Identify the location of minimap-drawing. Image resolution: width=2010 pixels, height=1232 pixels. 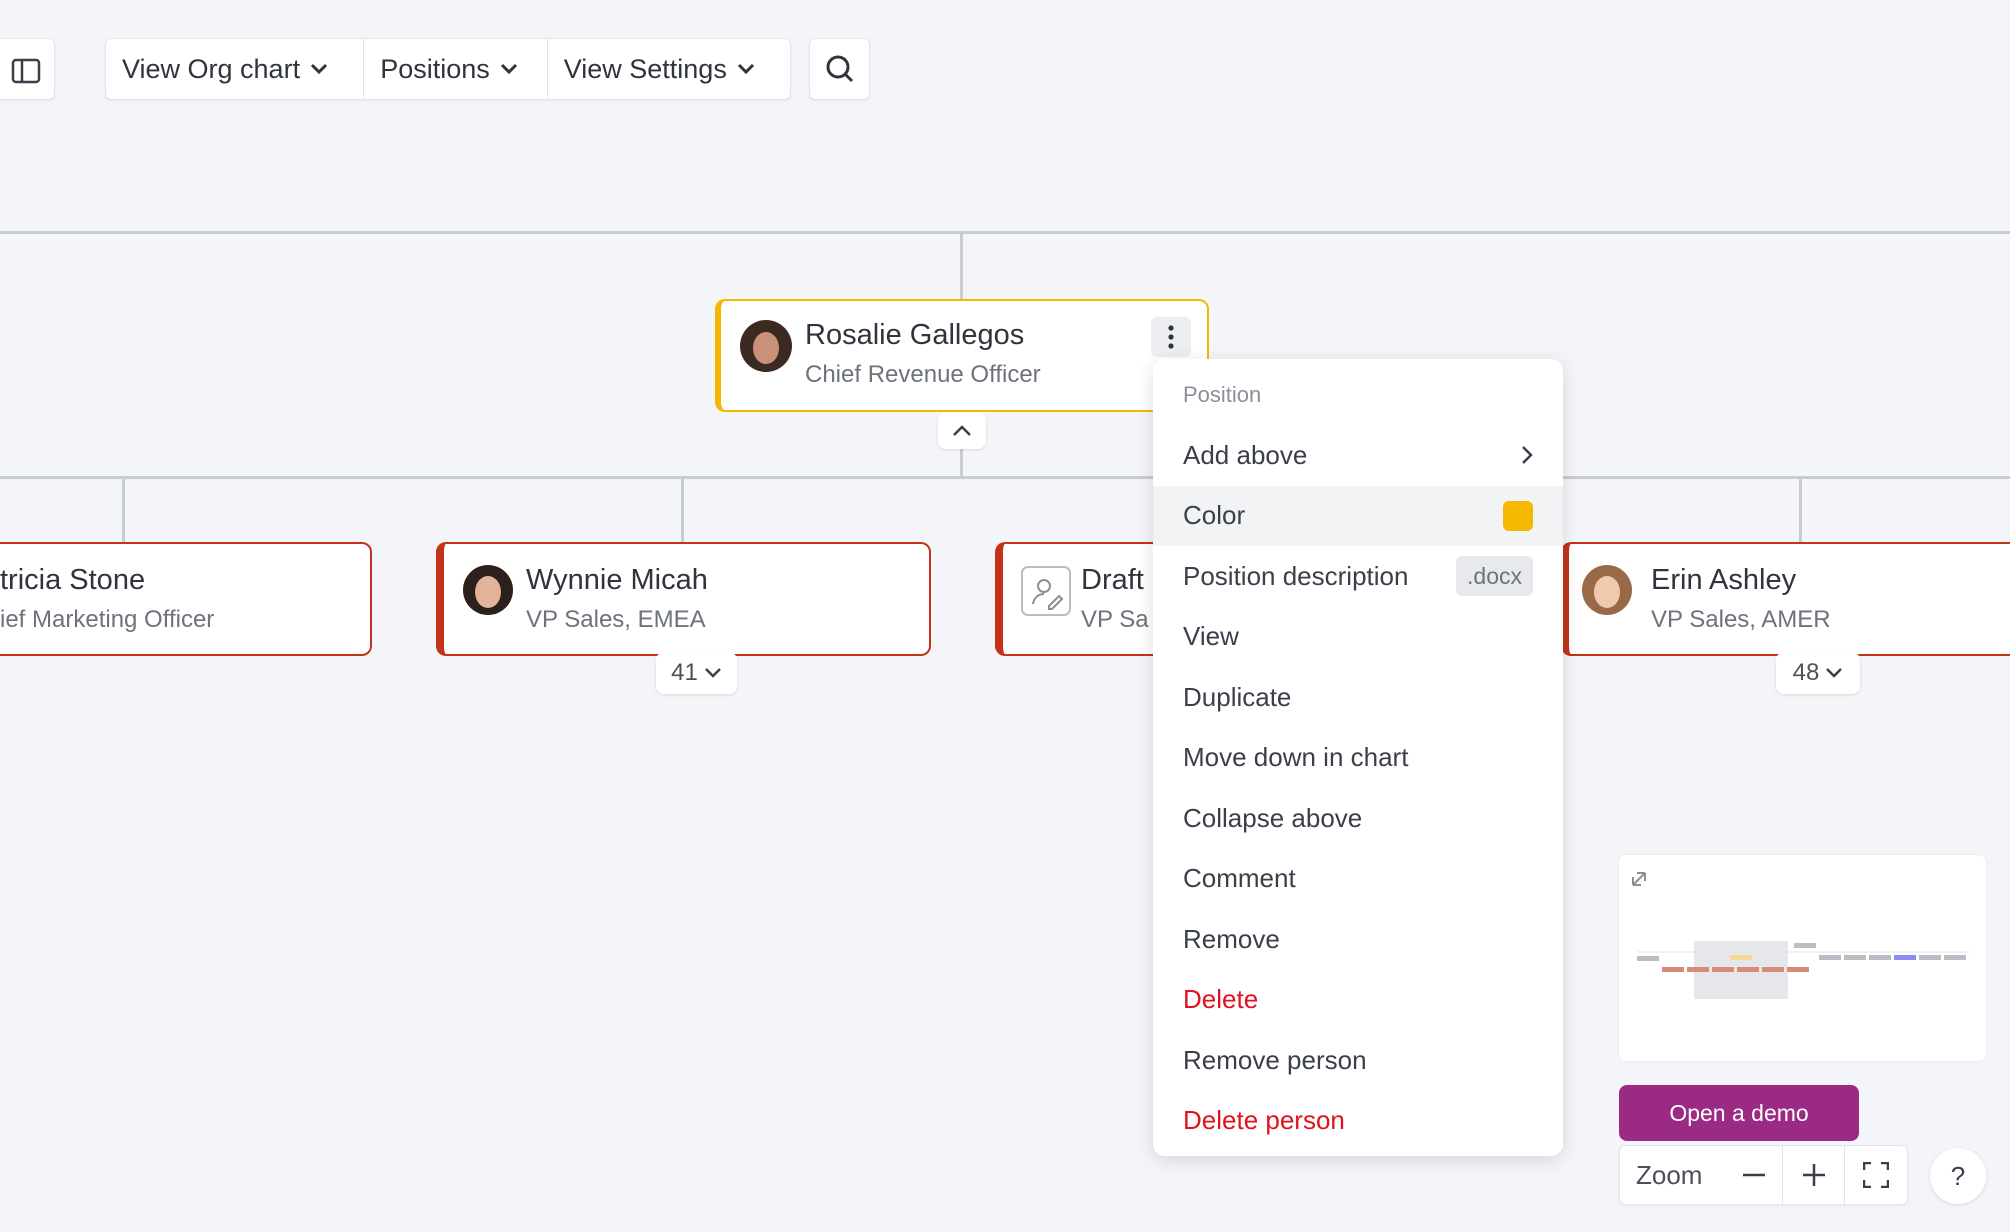
(1800, 935).